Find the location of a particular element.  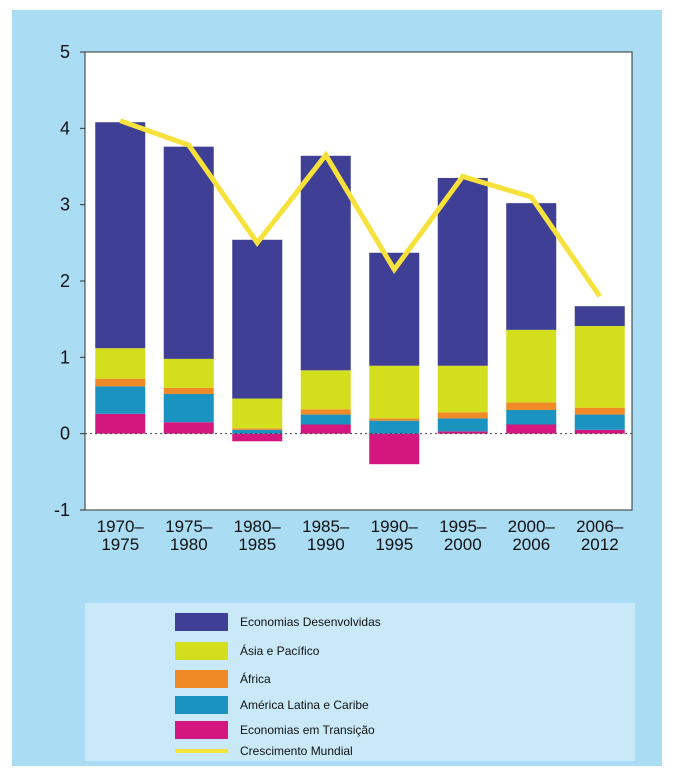

y-tick-label: 3 is located at coordinates (65, 205).